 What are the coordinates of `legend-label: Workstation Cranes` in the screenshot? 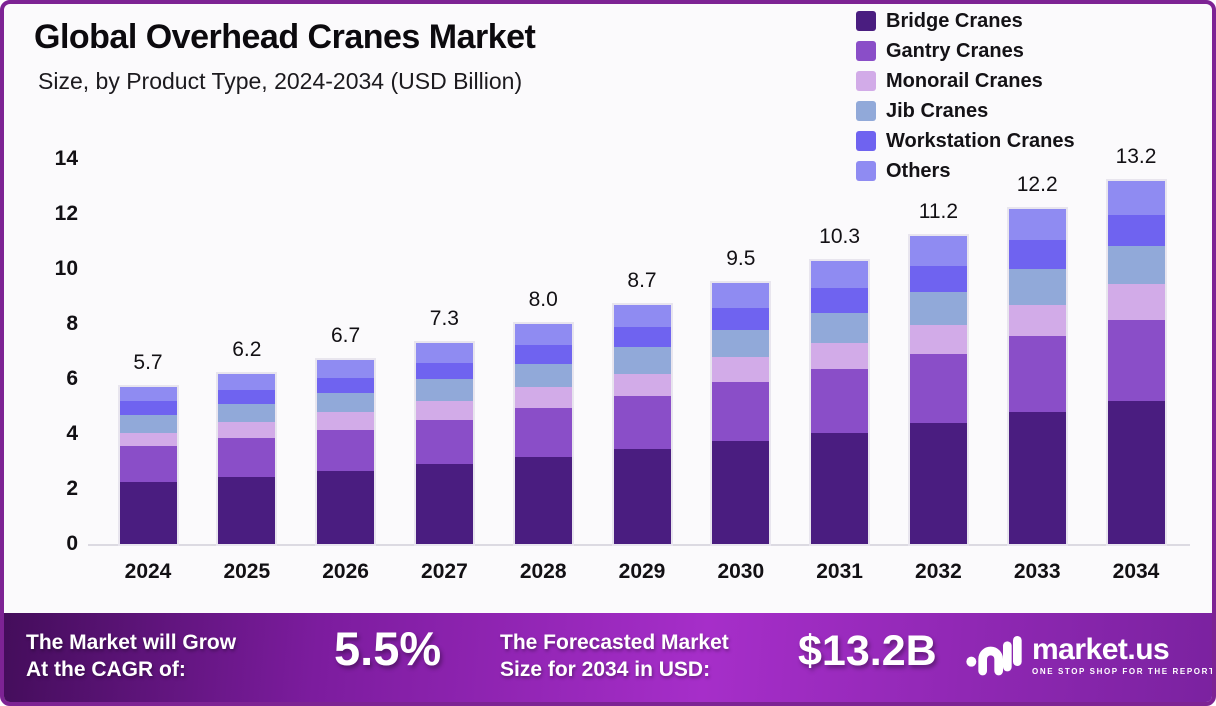 It's located at (980, 140).